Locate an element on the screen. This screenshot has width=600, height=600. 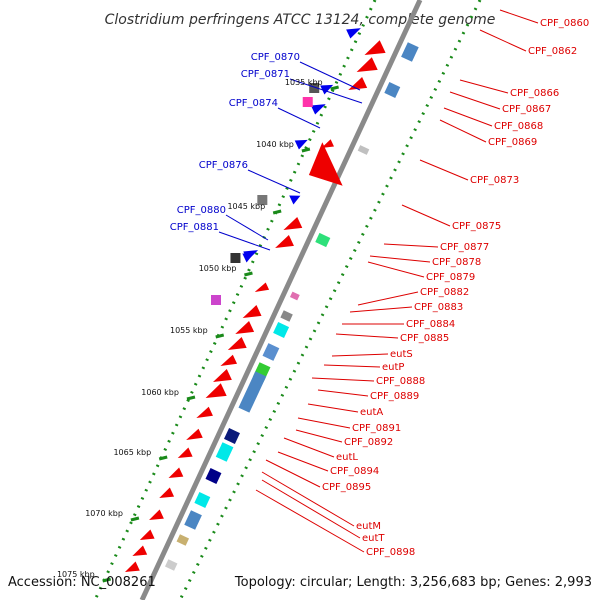
gene-label: CPF_0875 is located at coordinates (476, 226).